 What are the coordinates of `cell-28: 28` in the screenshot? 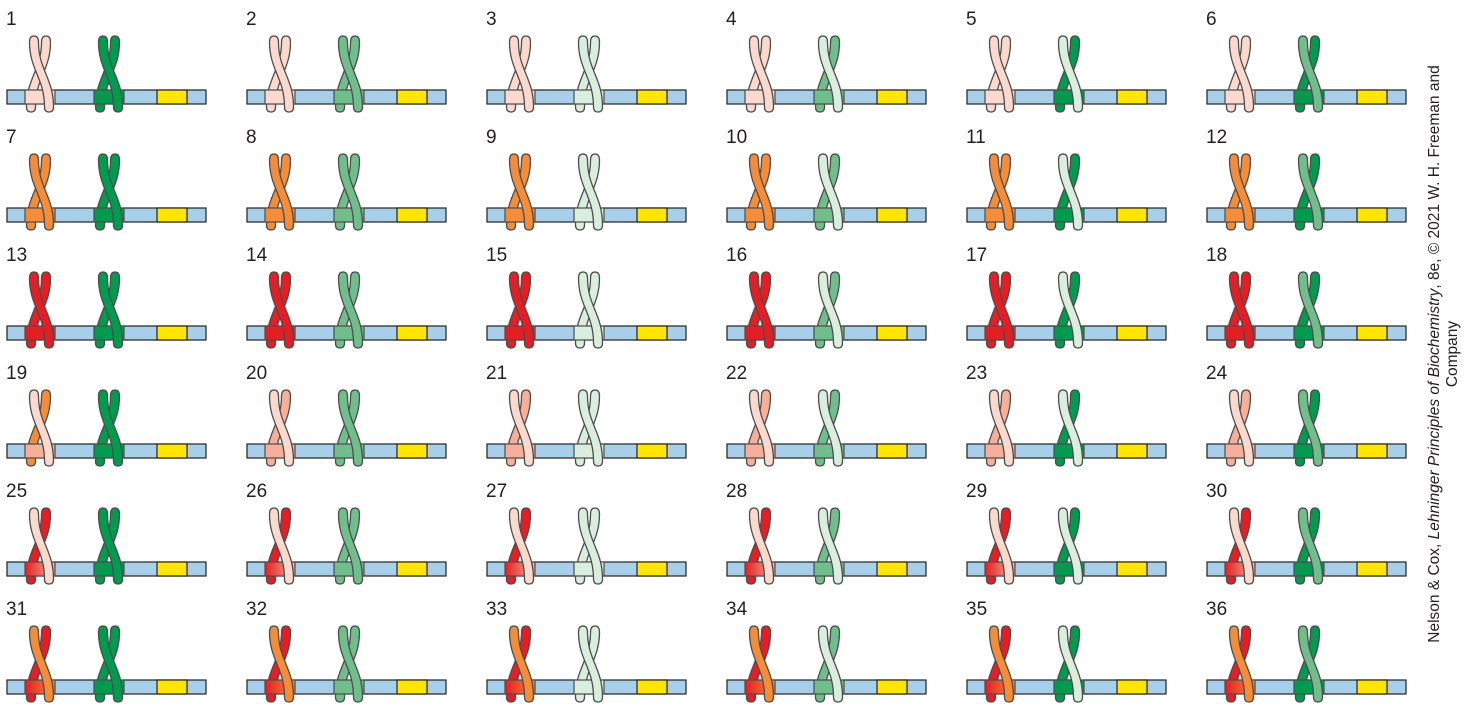 It's located at (826, 533).